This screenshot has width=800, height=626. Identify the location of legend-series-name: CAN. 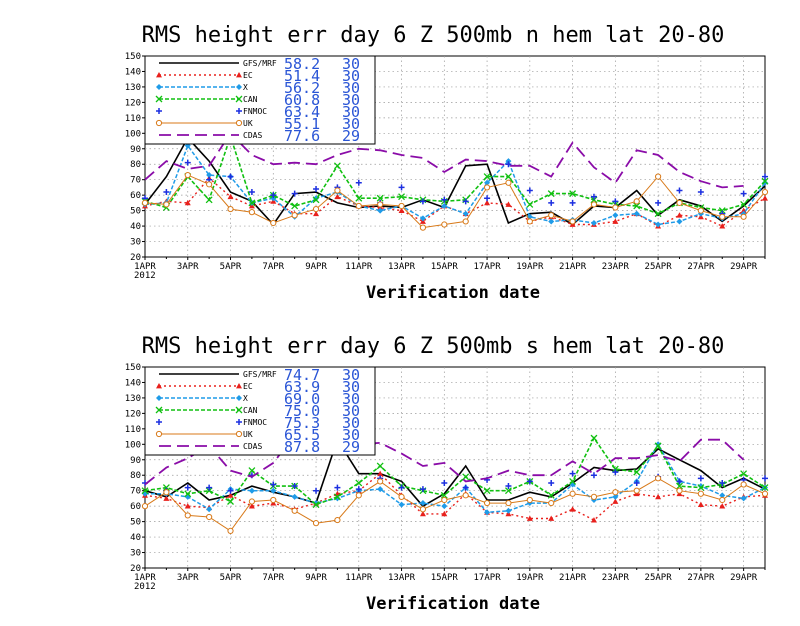
(250, 410).